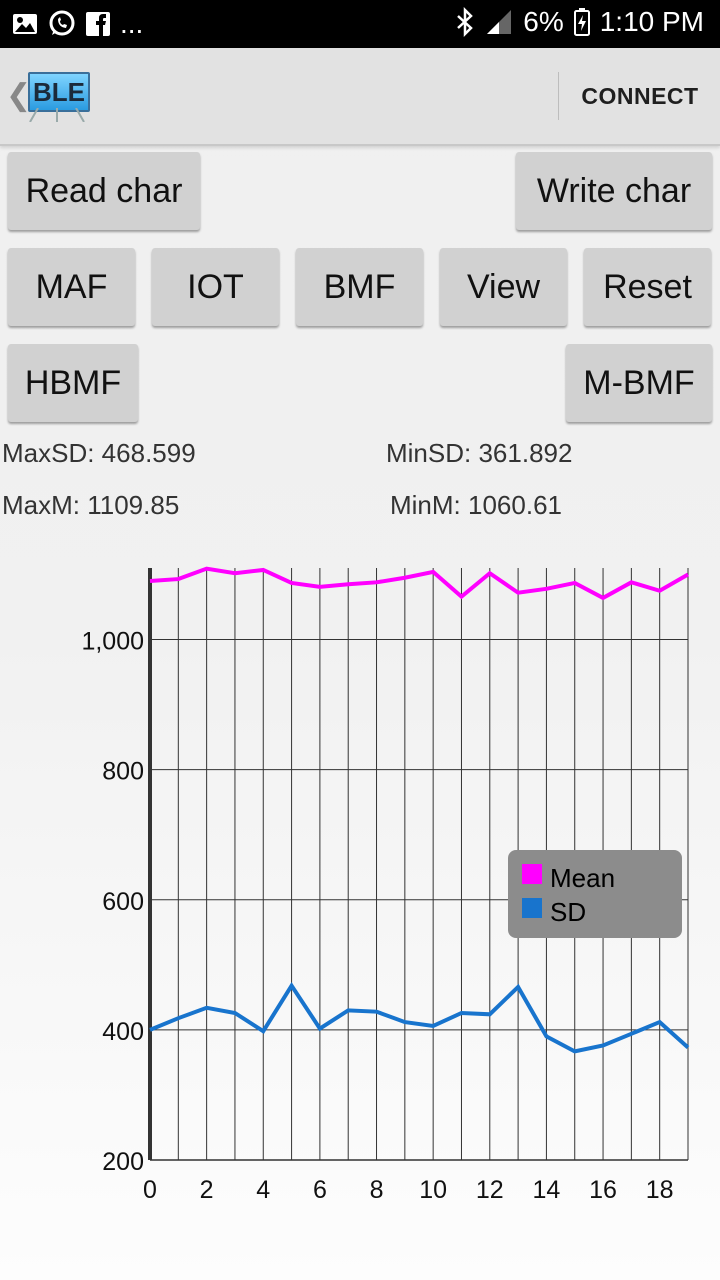 The width and height of the screenshot is (720, 1280). I want to click on connect-button: CONNECT, so click(640, 95).